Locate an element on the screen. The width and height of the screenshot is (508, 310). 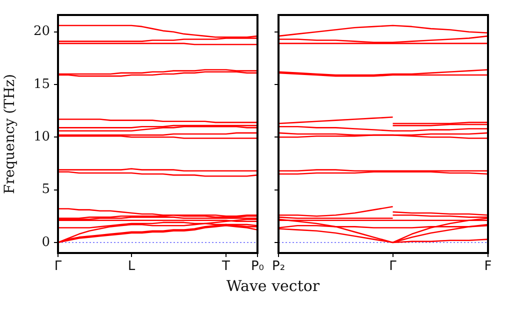
y-tick-label: 20 is located at coordinates (41, 32).